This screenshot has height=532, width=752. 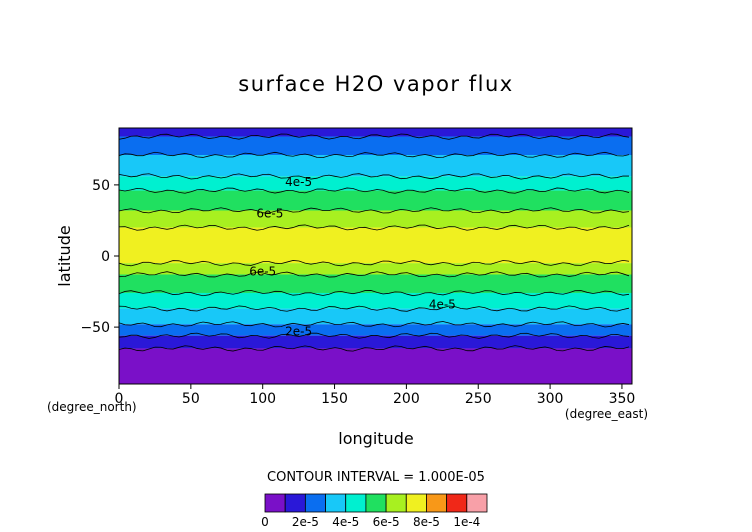 I want to click on x-axis-label: longitude, so click(x=375, y=438).